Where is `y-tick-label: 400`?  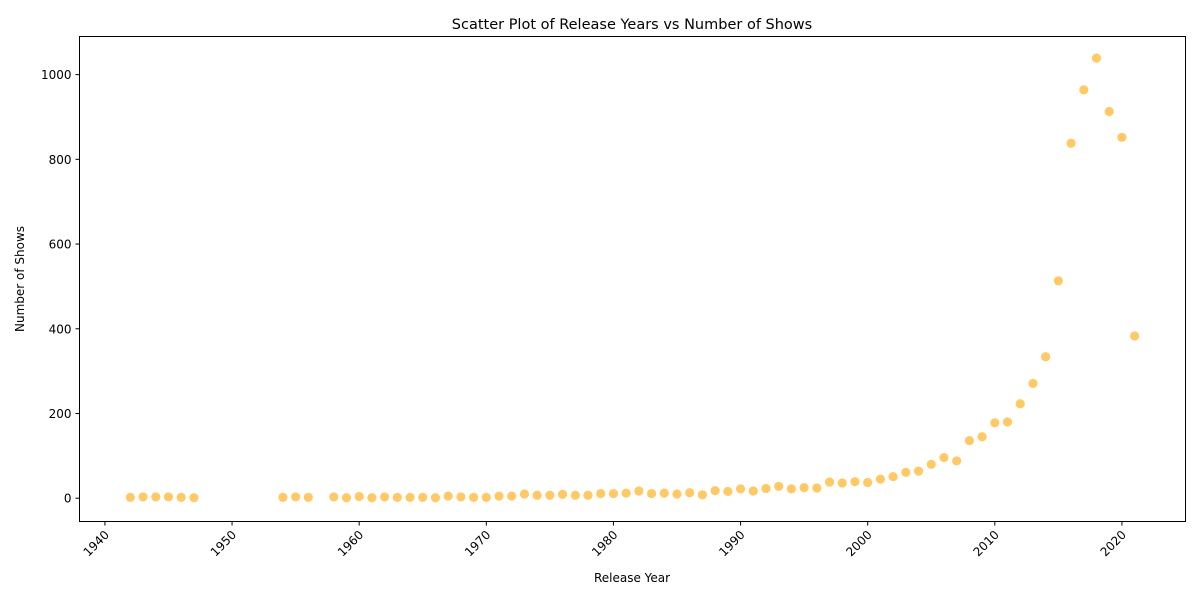 y-tick-label: 400 is located at coordinates (60, 329).